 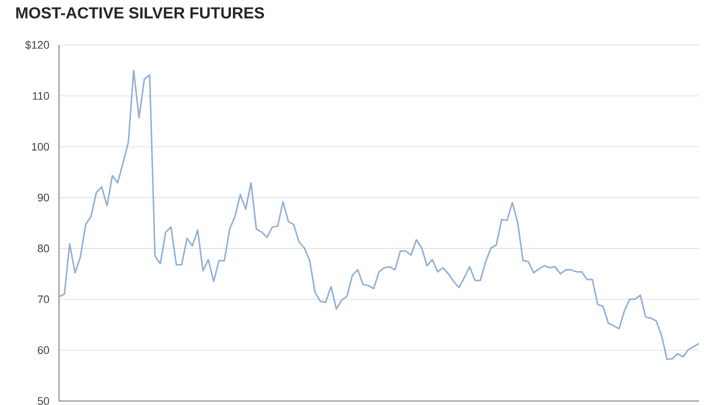 What do you see at coordinates (44, 350) in the screenshot?
I see `y-tick-label: 60` at bounding box center [44, 350].